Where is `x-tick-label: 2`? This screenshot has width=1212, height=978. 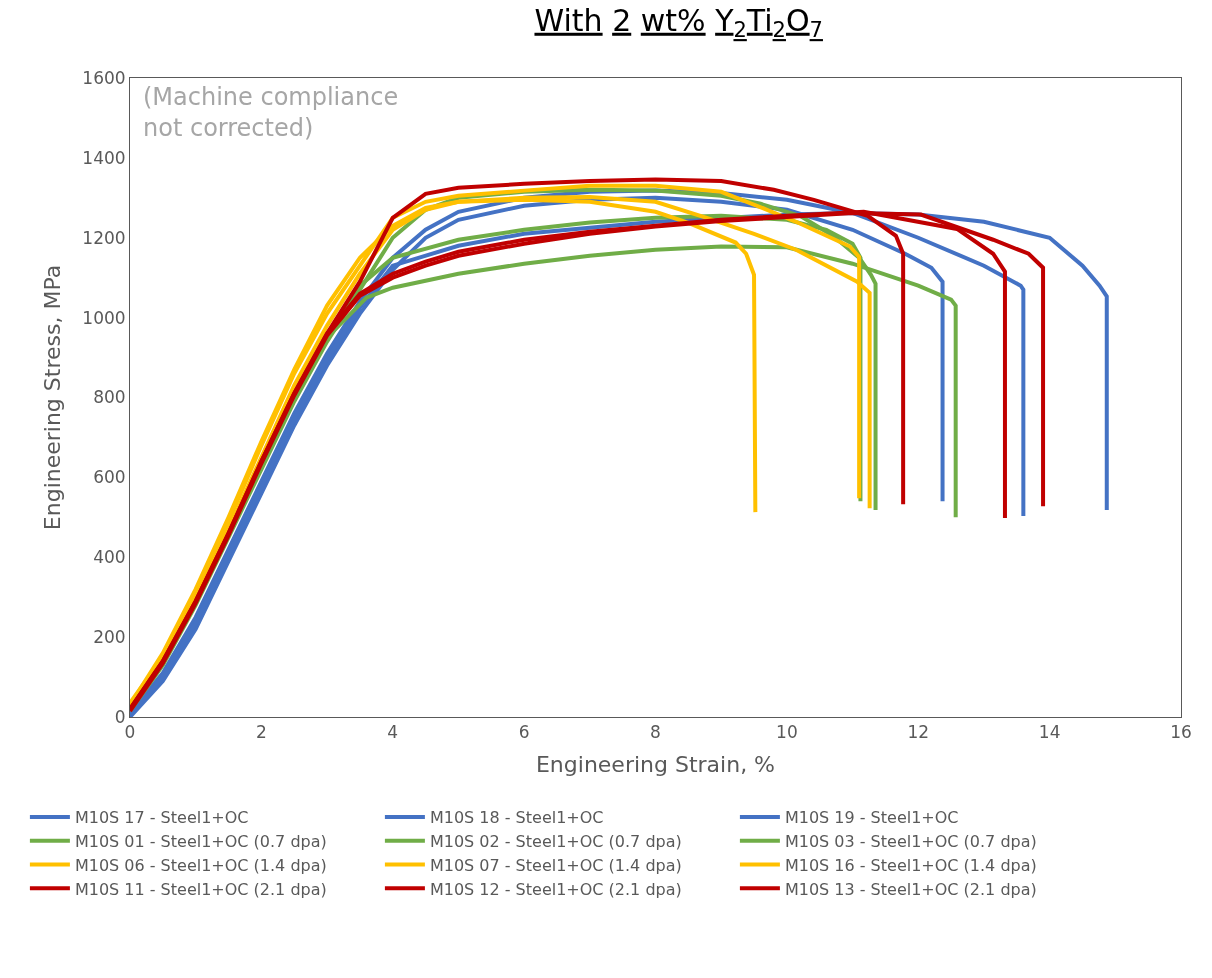 x-tick-label: 2 is located at coordinates (261, 732).